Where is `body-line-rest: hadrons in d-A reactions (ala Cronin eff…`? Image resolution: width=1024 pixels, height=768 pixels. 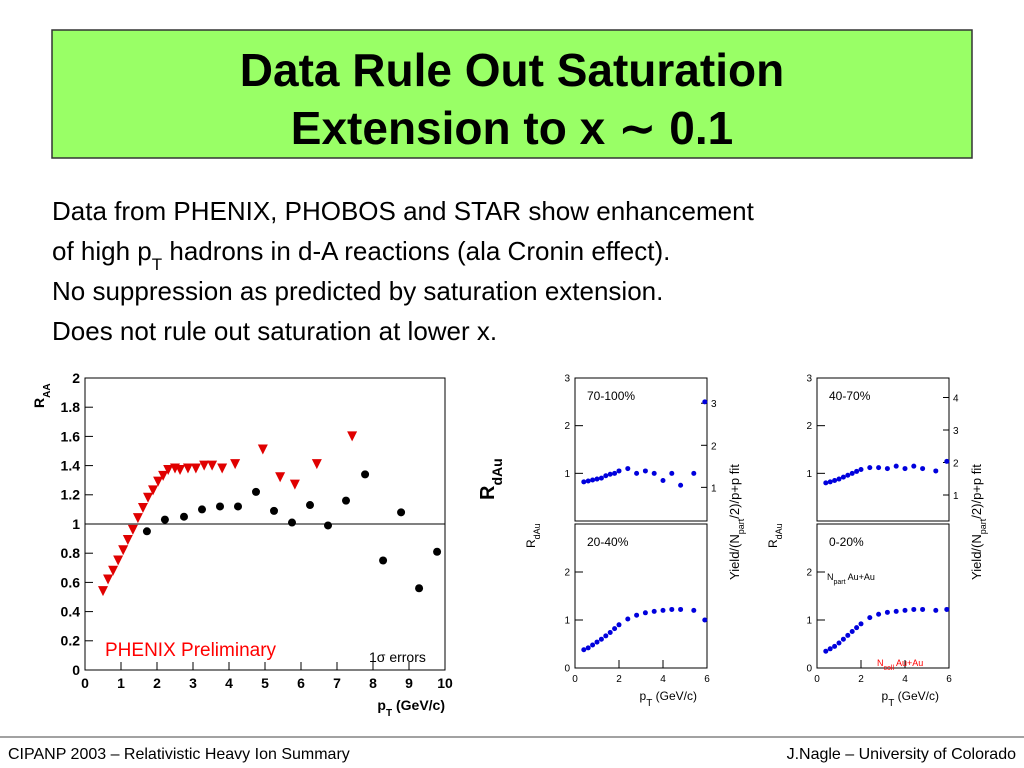 body-line-rest: hadrons in d-A reactions (ala Cronin eff… is located at coordinates (416, 251).